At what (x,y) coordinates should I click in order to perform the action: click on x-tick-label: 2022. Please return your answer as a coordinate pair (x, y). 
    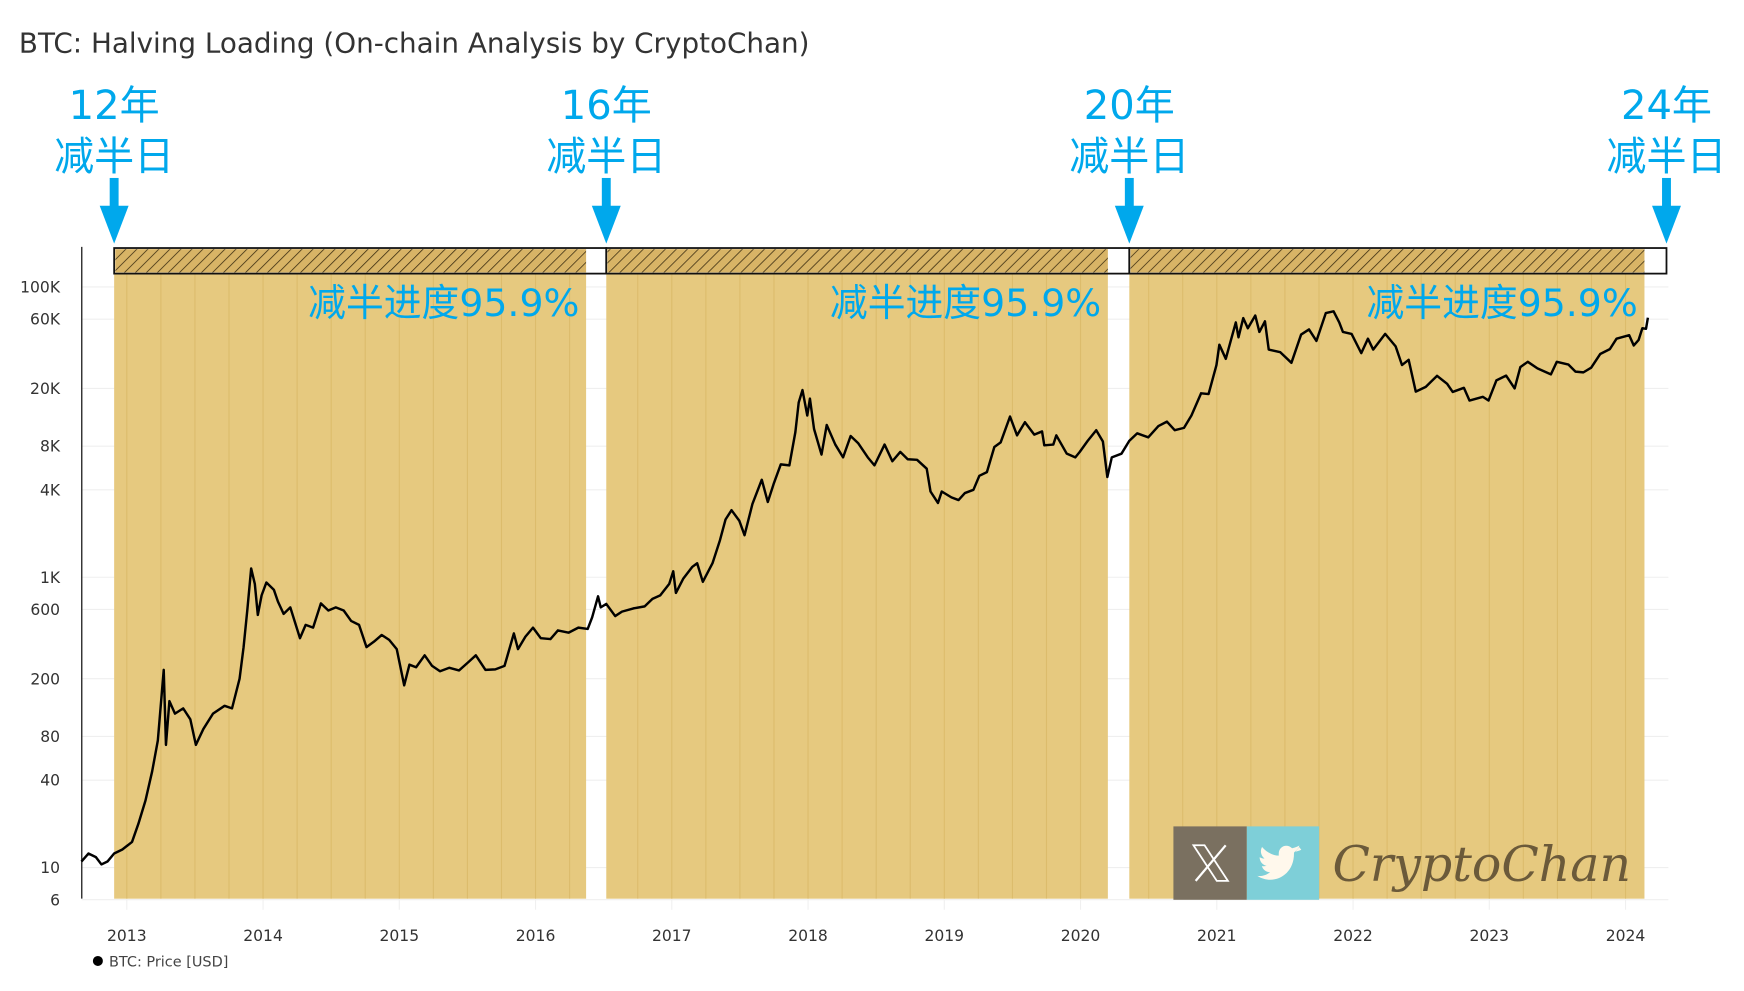
    Looking at the image, I should click on (1353, 936).